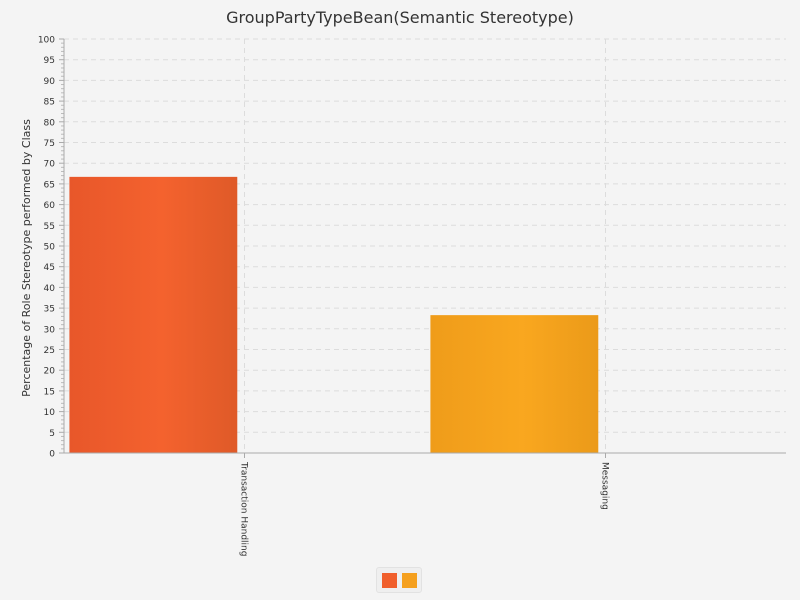 The width and height of the screenshot is (800, 600). I want to click on bar-transaction-handling, so click(153, 314).